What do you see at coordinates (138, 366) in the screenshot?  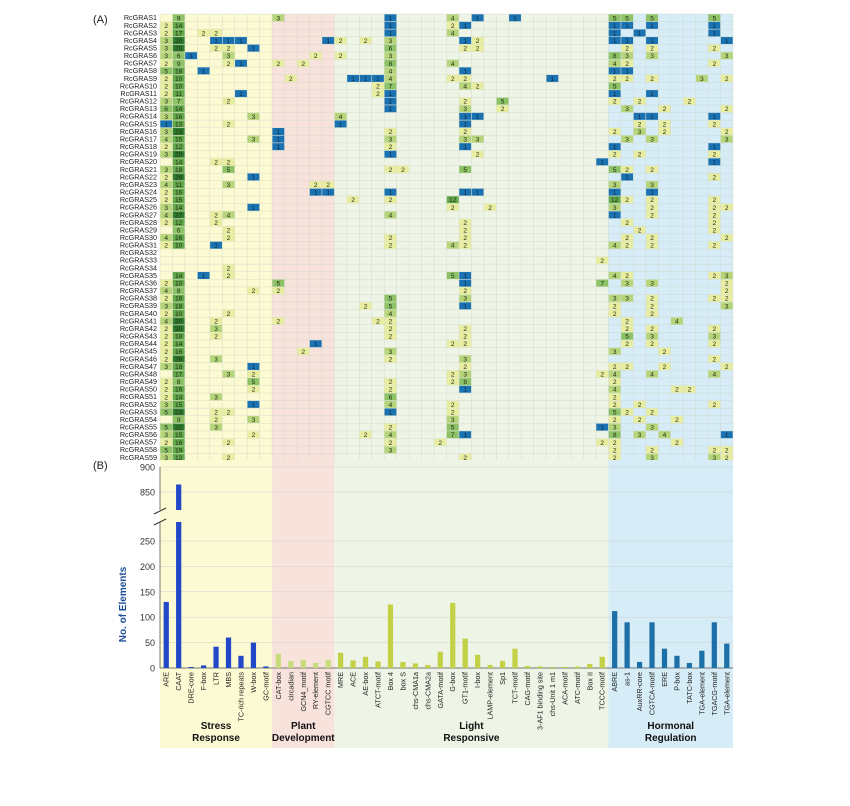 I see `heatmap-row-label: RcGRAS47` at bounding box center [138, 366].